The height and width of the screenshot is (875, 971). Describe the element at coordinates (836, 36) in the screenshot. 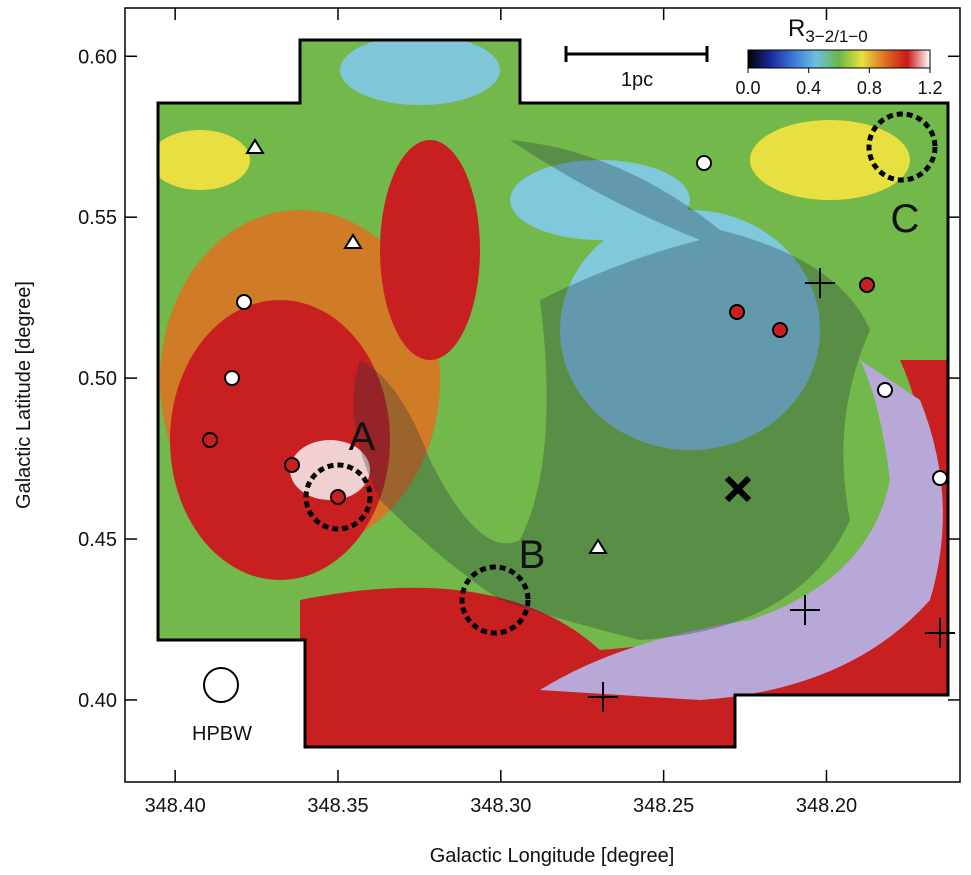

I see `colorbar-subscript: 3−2/1−0` at that location.